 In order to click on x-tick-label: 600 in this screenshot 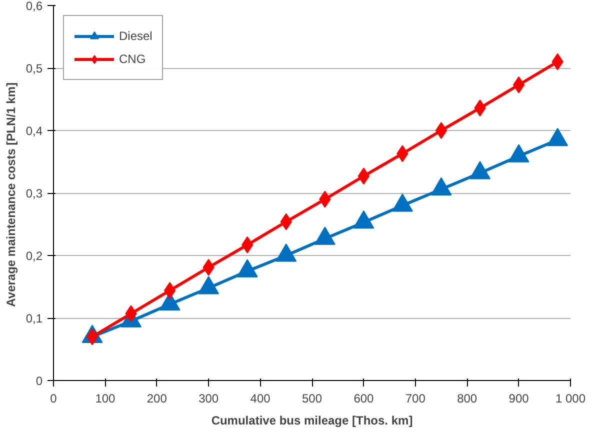, I will do `click(364, 399)`.